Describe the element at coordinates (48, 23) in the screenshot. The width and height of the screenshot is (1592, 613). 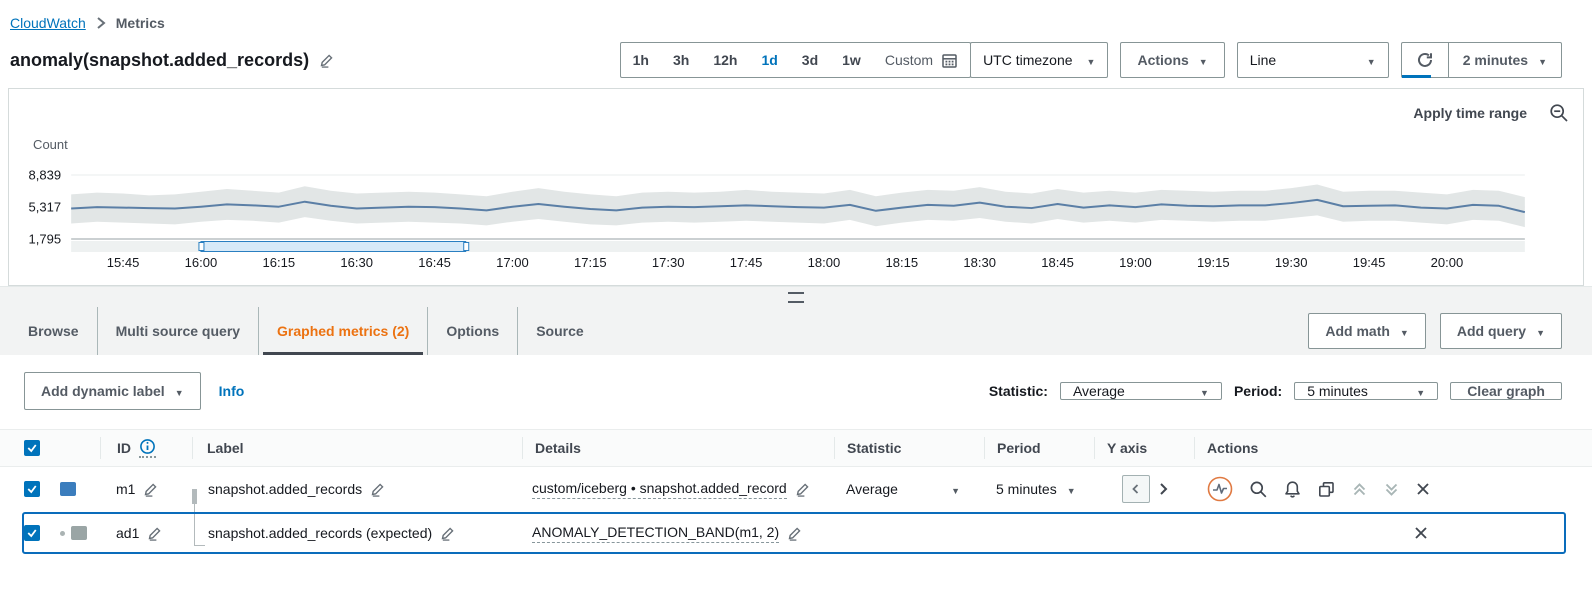
I see `breadcrumb-cloudwatch-link: CloudWatch` at that location.